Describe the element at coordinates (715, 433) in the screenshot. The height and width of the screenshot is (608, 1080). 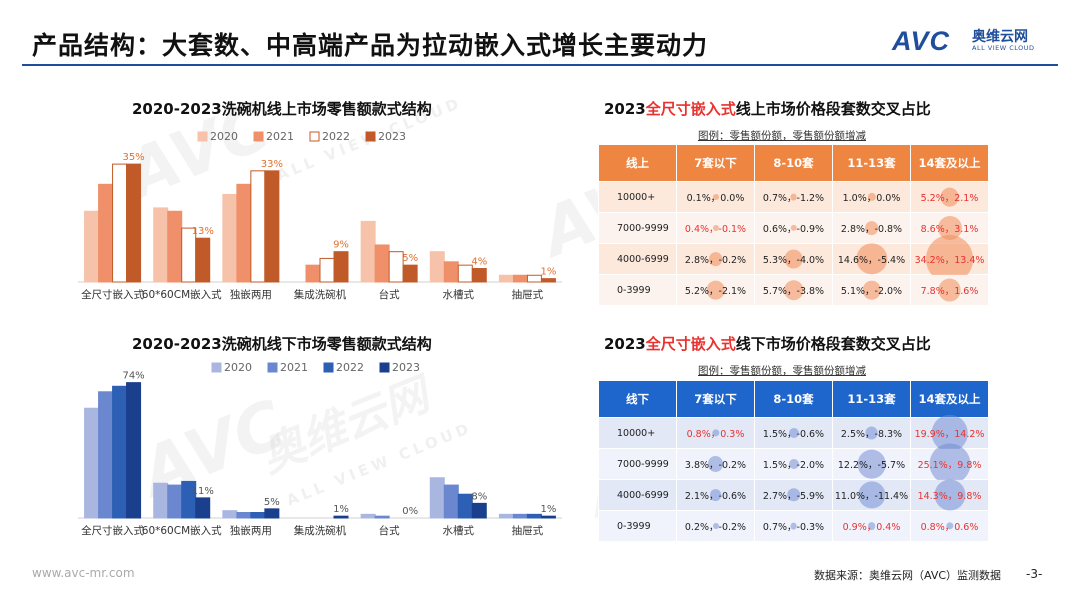
I see `offline-matrix-cell: 0.8%，0.3%` at that location.